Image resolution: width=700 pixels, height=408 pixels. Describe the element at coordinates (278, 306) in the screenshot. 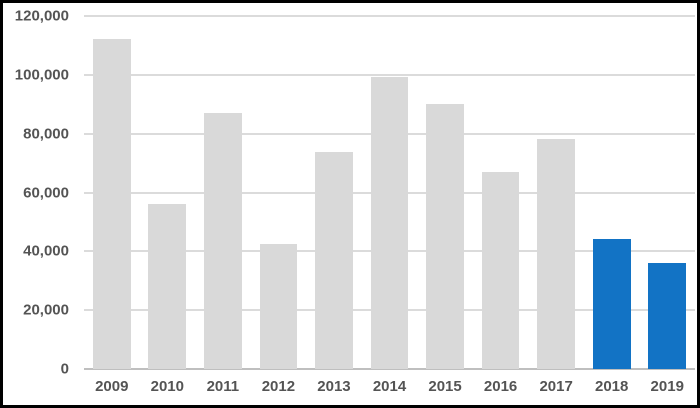

I see `bar-2012` at that location.